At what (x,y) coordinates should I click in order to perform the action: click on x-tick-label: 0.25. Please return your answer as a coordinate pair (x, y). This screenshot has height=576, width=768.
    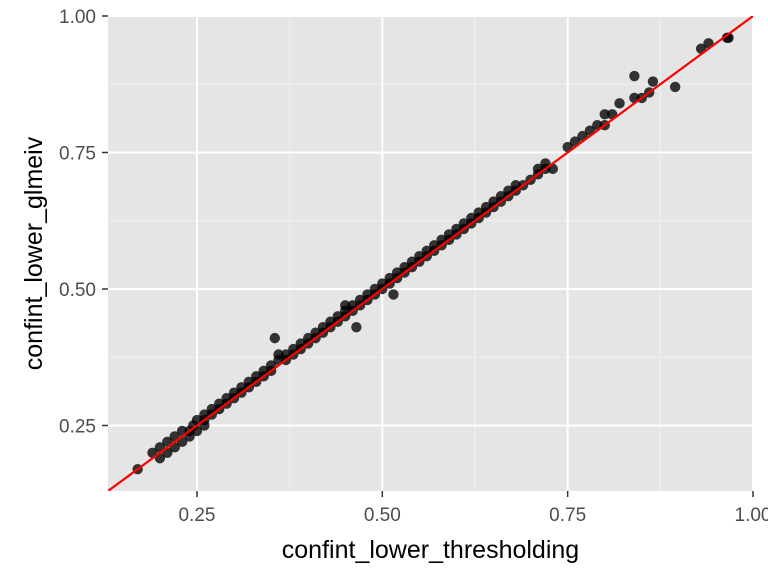
    Looking at the image, I should click on (196, 515).